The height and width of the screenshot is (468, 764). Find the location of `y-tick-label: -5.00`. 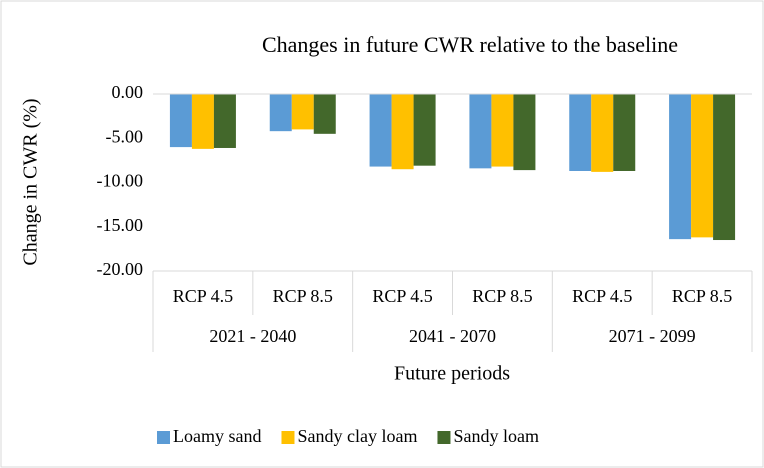

y-tick-label: -5.00 is located at coordinates (125, 136).